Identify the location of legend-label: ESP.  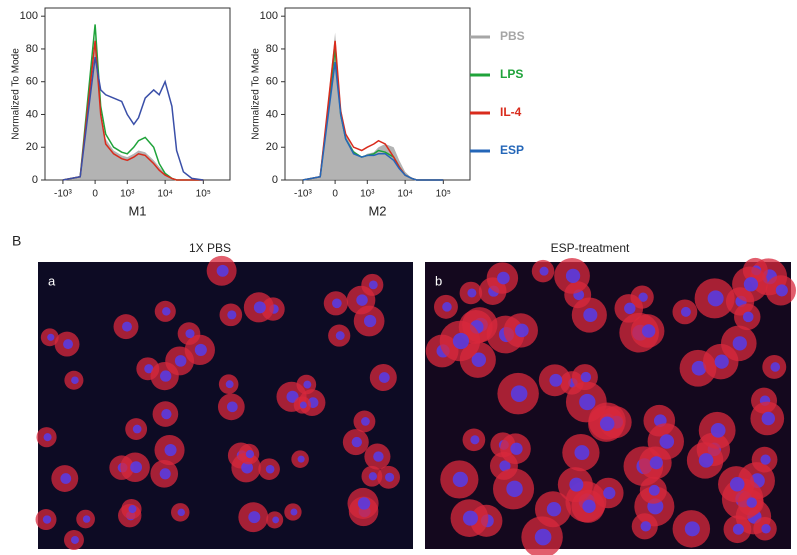
(512, 150).